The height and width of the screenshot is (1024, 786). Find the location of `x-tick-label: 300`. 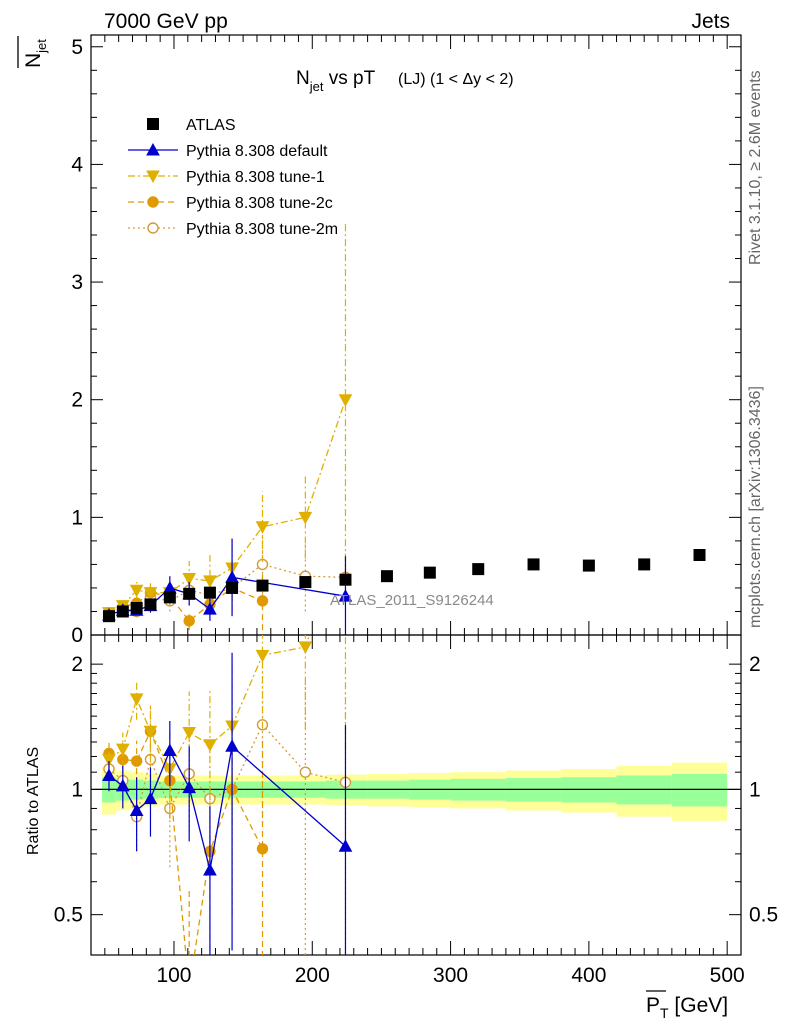

x-tick-label: 300 is located at coordinates (450, 975).